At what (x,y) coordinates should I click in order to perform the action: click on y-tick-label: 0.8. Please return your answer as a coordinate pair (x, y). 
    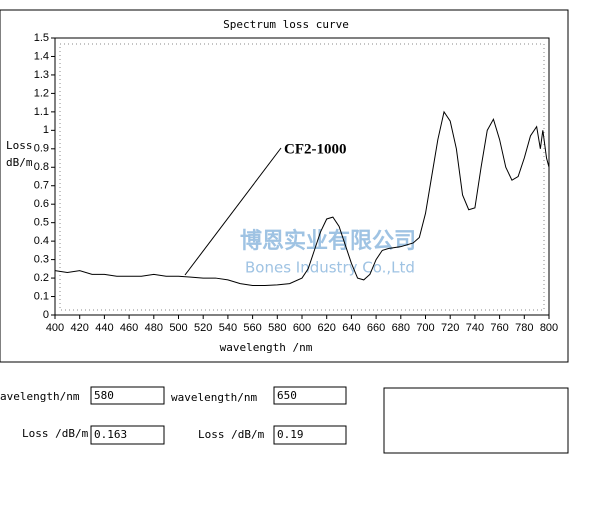
    Looking at the image, I should click on (41, 167).